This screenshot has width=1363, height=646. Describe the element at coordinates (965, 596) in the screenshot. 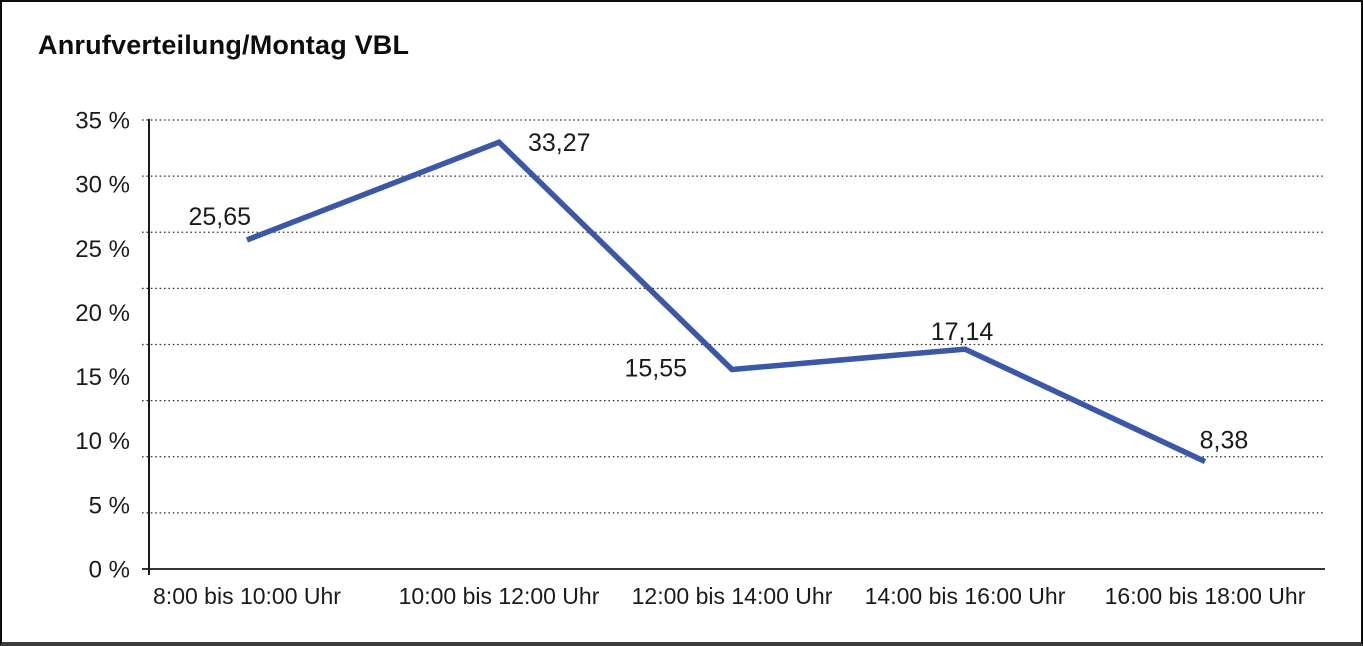

I see `x-tick-label: 14:00 bis 16:00 Uhr` at that location.